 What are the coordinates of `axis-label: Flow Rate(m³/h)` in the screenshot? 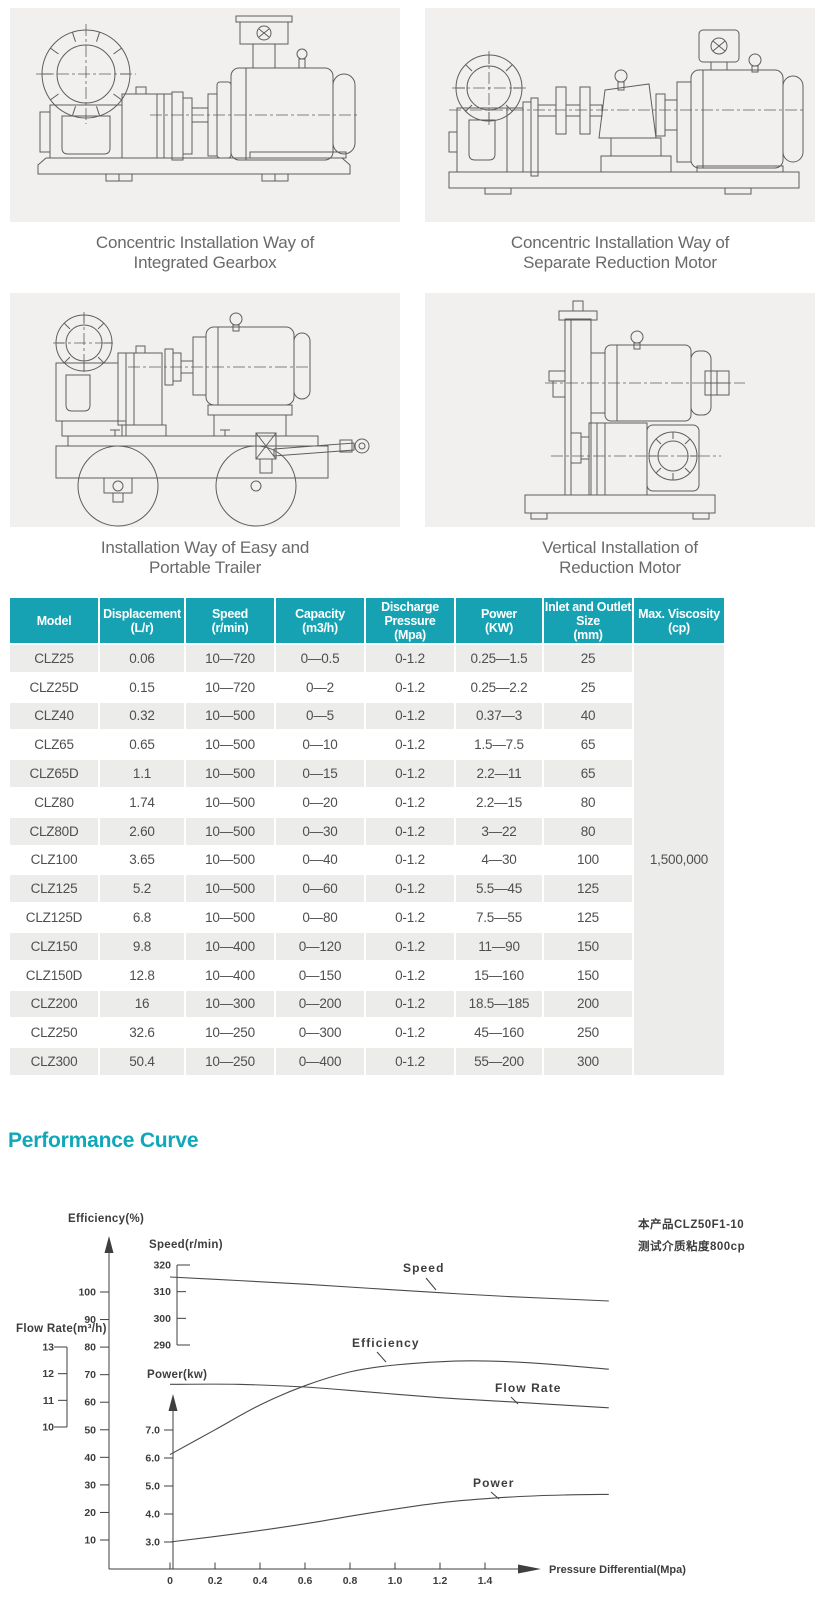 It's located at (61, 1329).